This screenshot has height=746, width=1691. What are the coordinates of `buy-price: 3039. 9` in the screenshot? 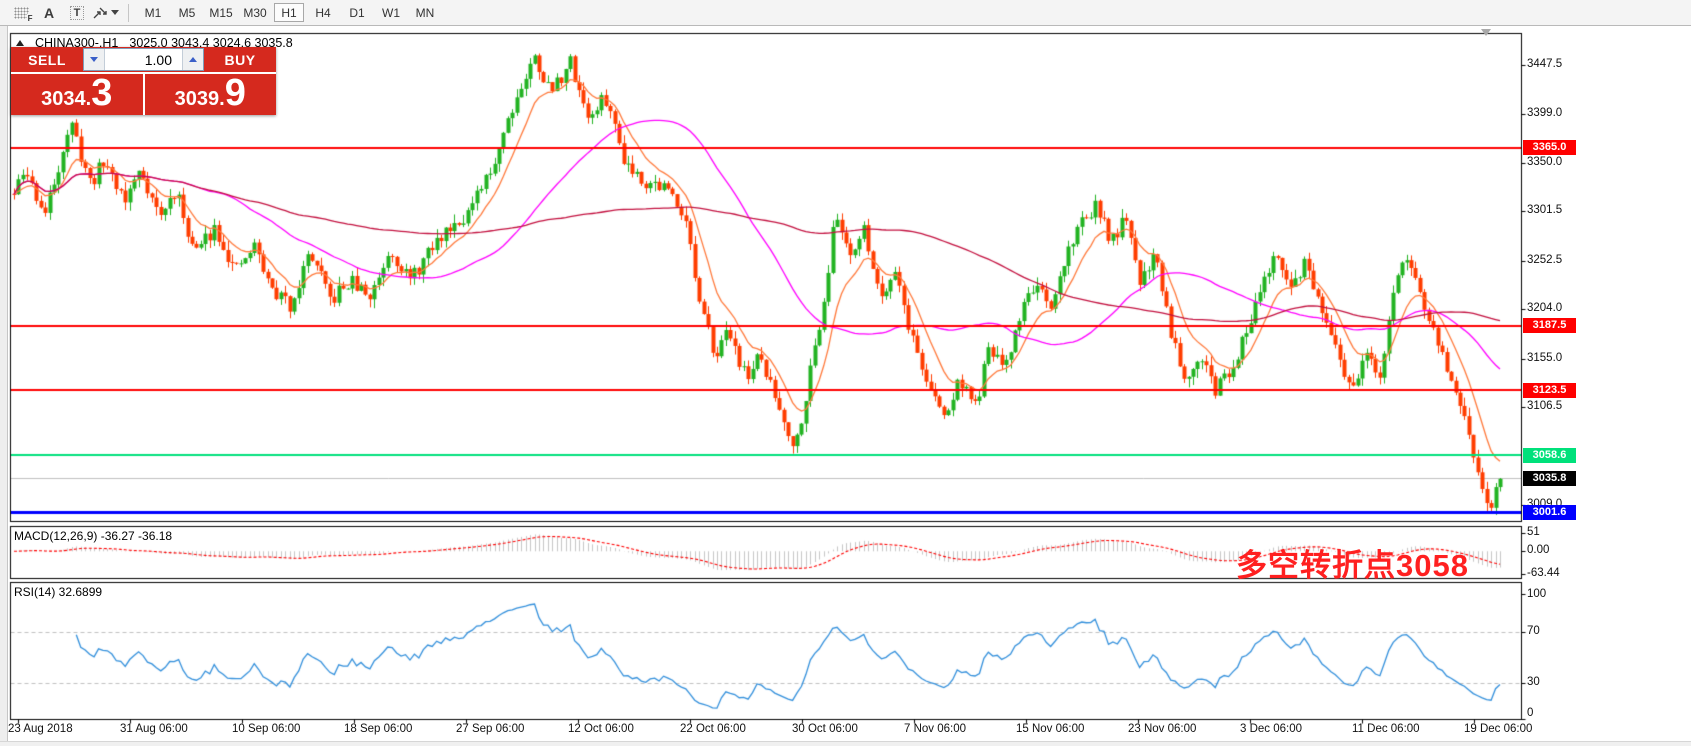 It's located at (211, 94).